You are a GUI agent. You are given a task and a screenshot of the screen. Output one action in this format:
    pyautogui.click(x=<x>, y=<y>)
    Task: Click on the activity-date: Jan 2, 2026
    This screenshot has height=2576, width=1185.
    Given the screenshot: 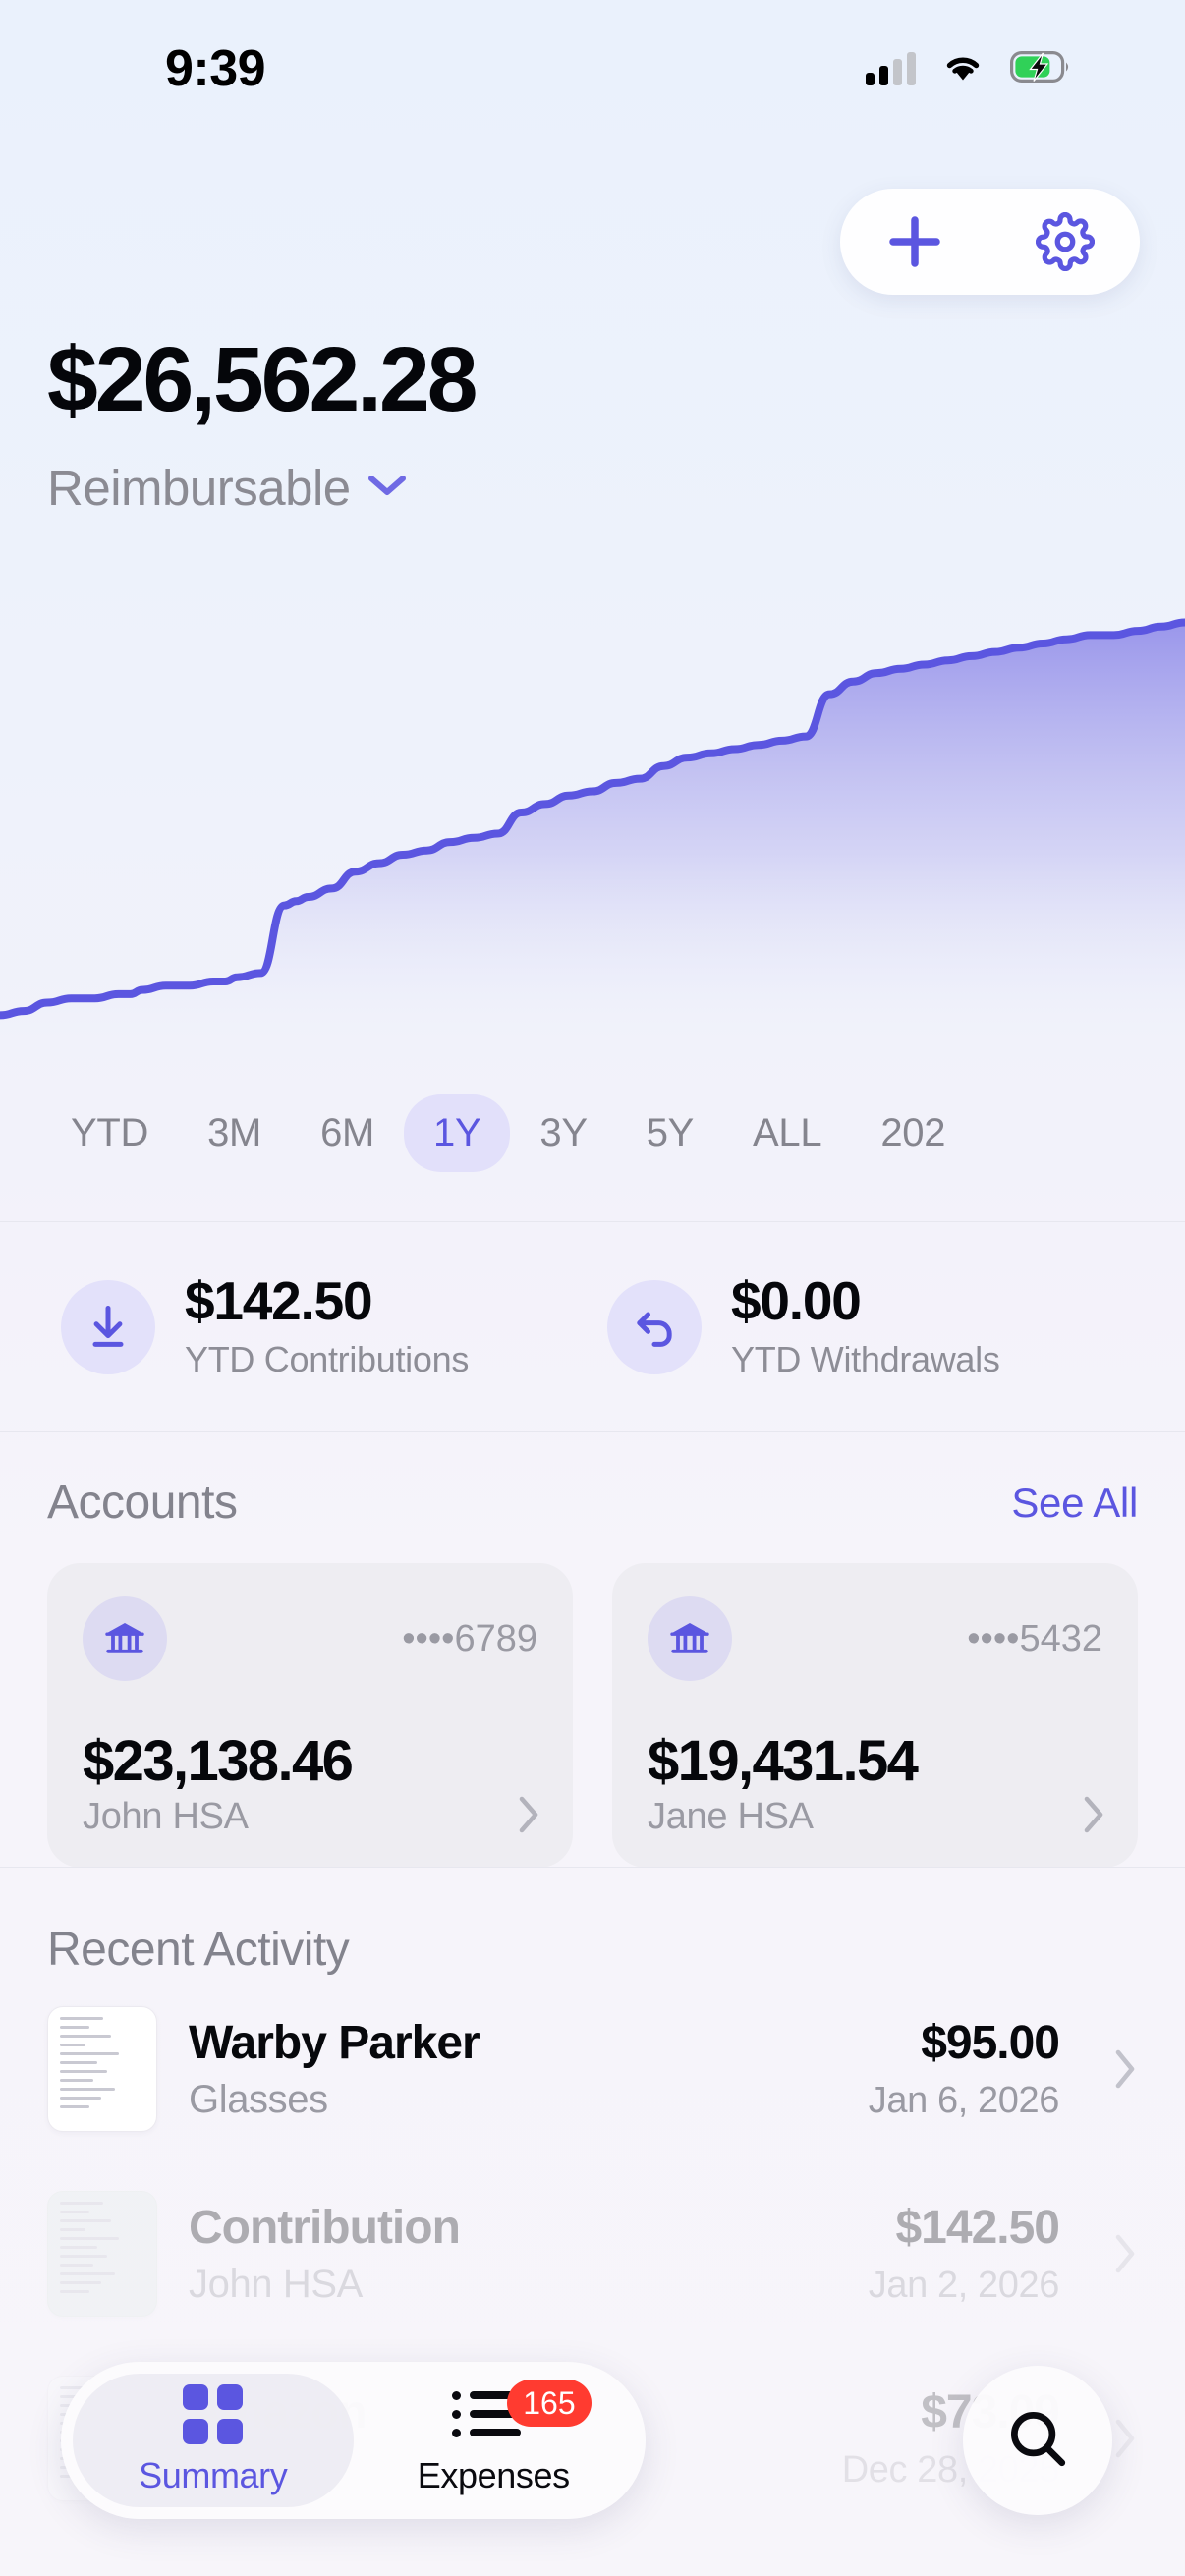 What is the action you would take?
    pyautogui.click(x=964, y=2285)
    